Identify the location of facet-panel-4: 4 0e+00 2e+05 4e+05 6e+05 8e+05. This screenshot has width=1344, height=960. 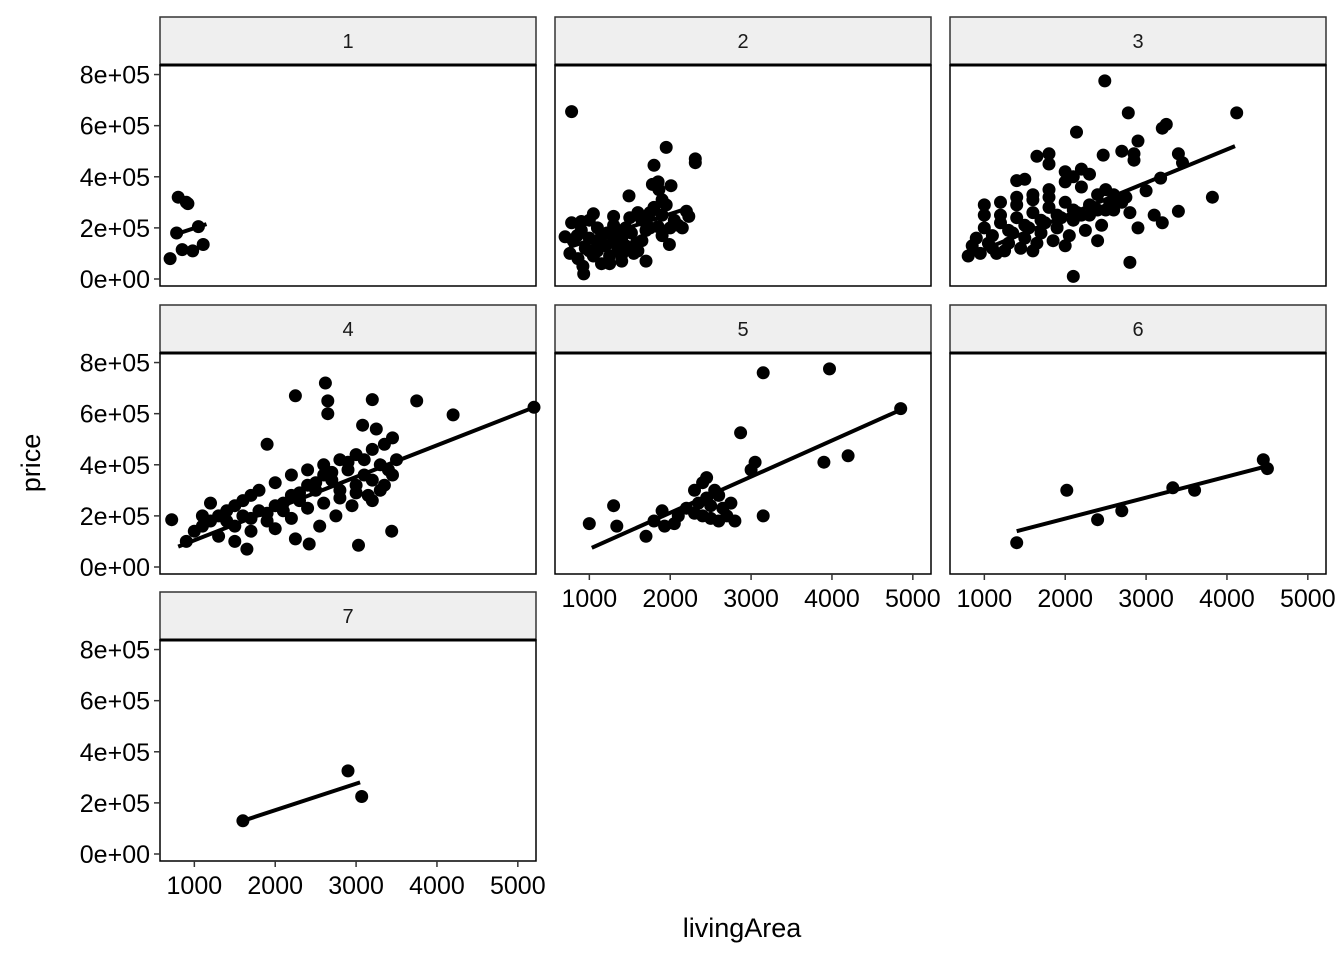
(310, 443).